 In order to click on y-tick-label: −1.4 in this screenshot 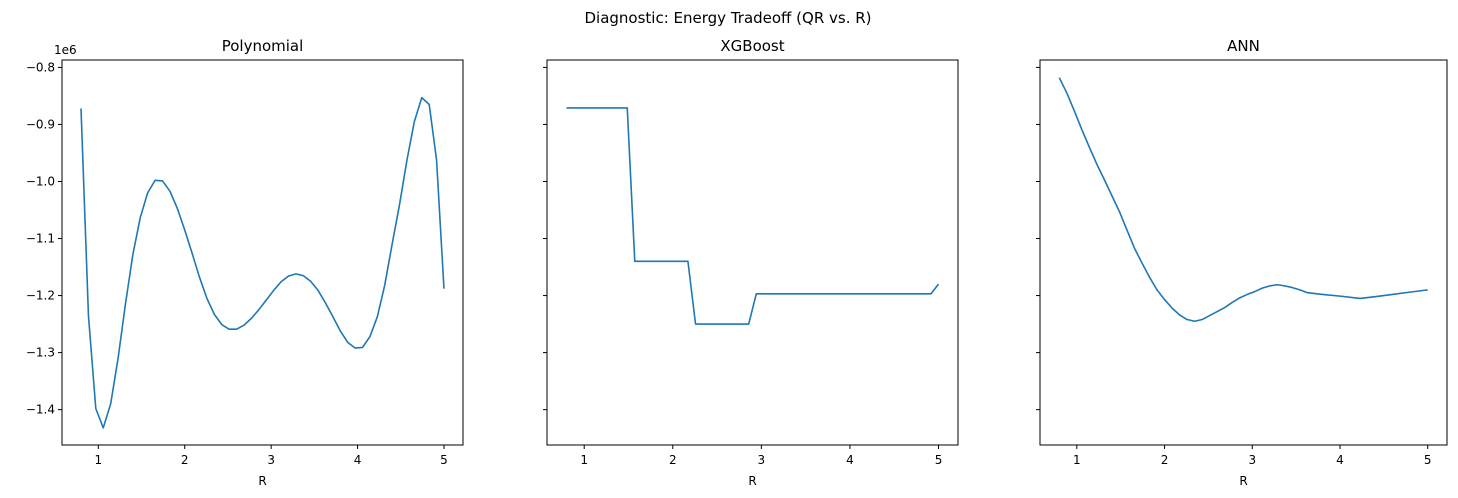, I will do `click(40, 410)`.